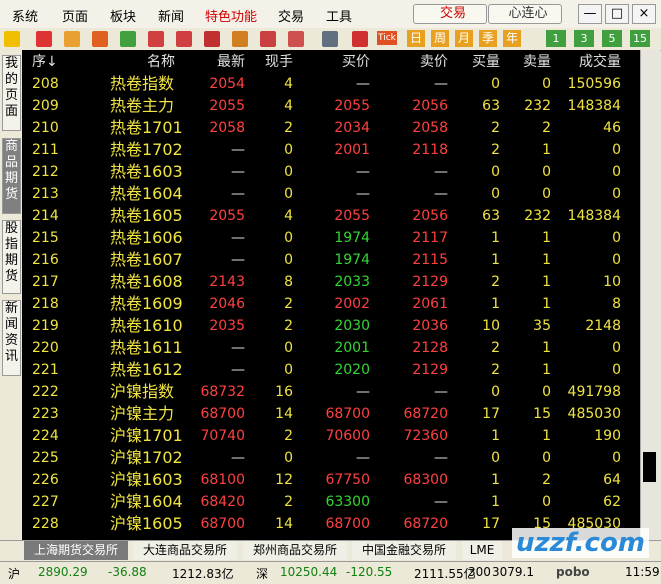 The image size is (661, 584). I want to click on table-cell: 222, so click(45, 392).